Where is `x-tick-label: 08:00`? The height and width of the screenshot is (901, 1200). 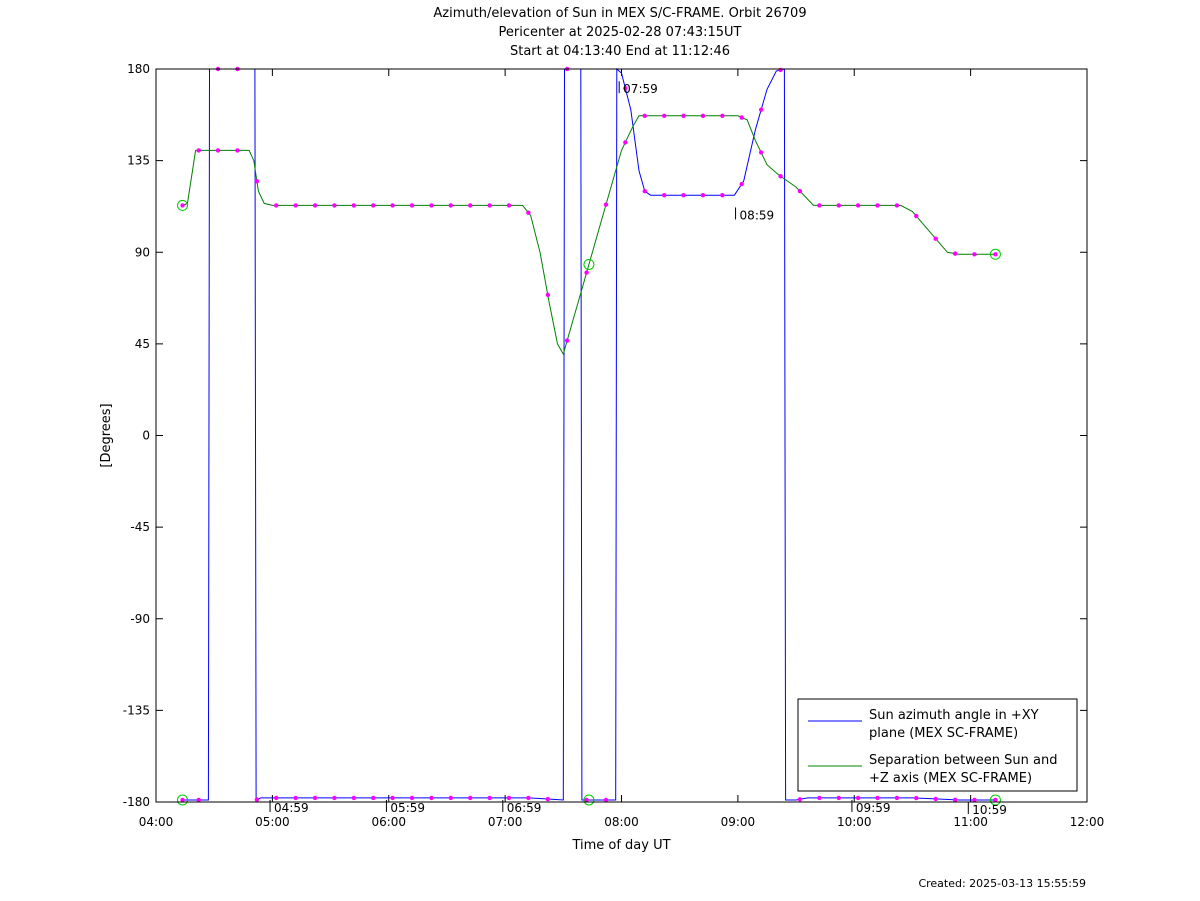
x-tick-label: 08:00 is located at coordinates (621, 822).